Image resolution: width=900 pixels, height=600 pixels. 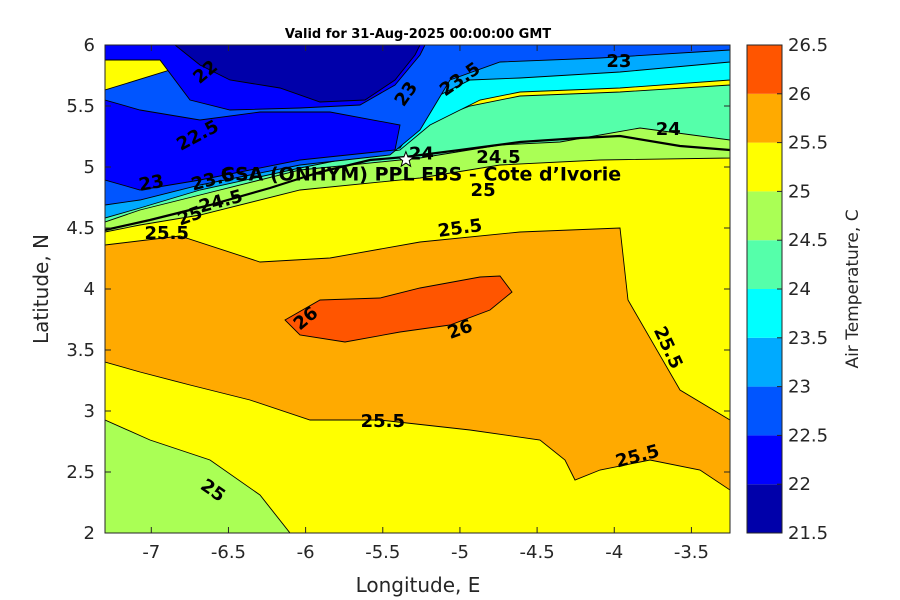 What do you see at coordinates (306, 552) in the screenshot?
I see `x-tick-label: -6` at bounding box center [306, 552].